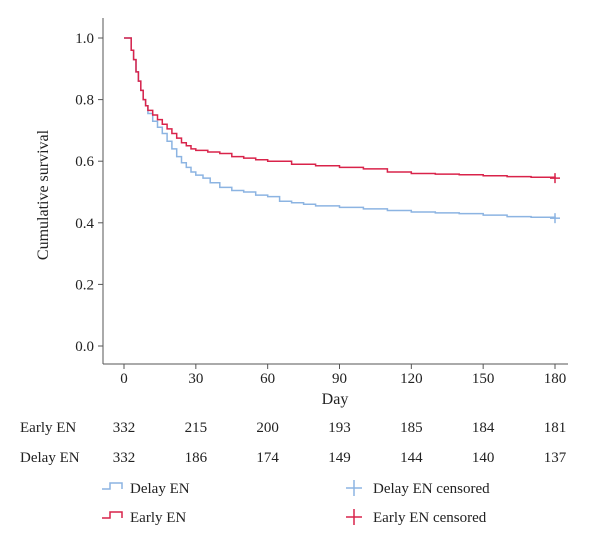 Image resolution: width=600 pixels, height=552 pixels. Describe the element at coordinates (339, 379) in the screenshot. I see `x-tick-label: 90` at that location.